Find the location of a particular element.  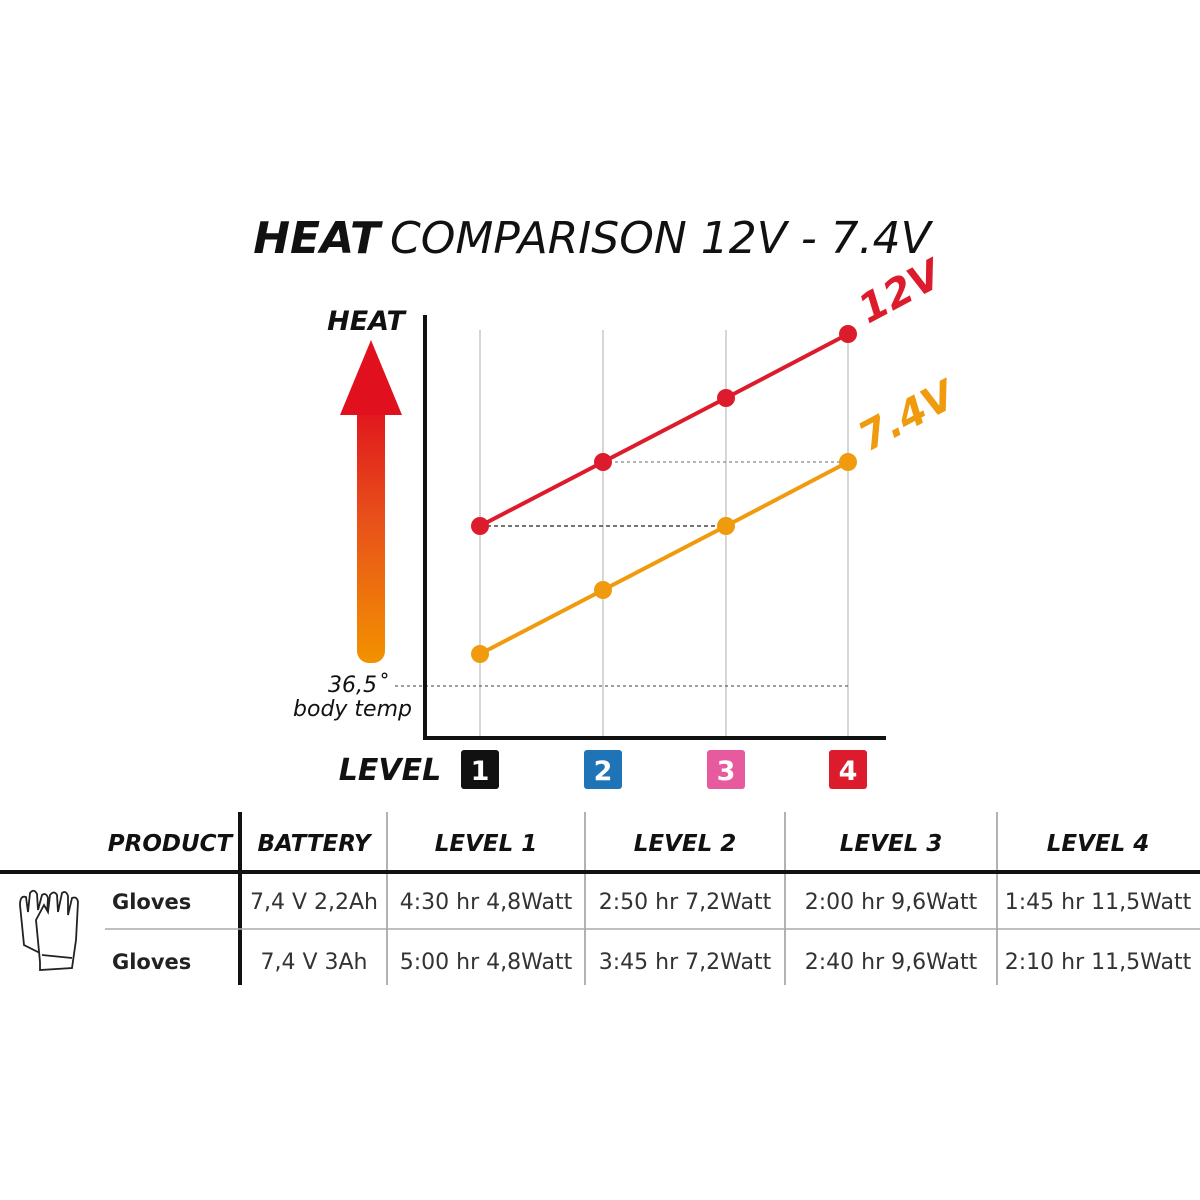

table-header: LEVEL 2 is located at coordinates (685, 844).